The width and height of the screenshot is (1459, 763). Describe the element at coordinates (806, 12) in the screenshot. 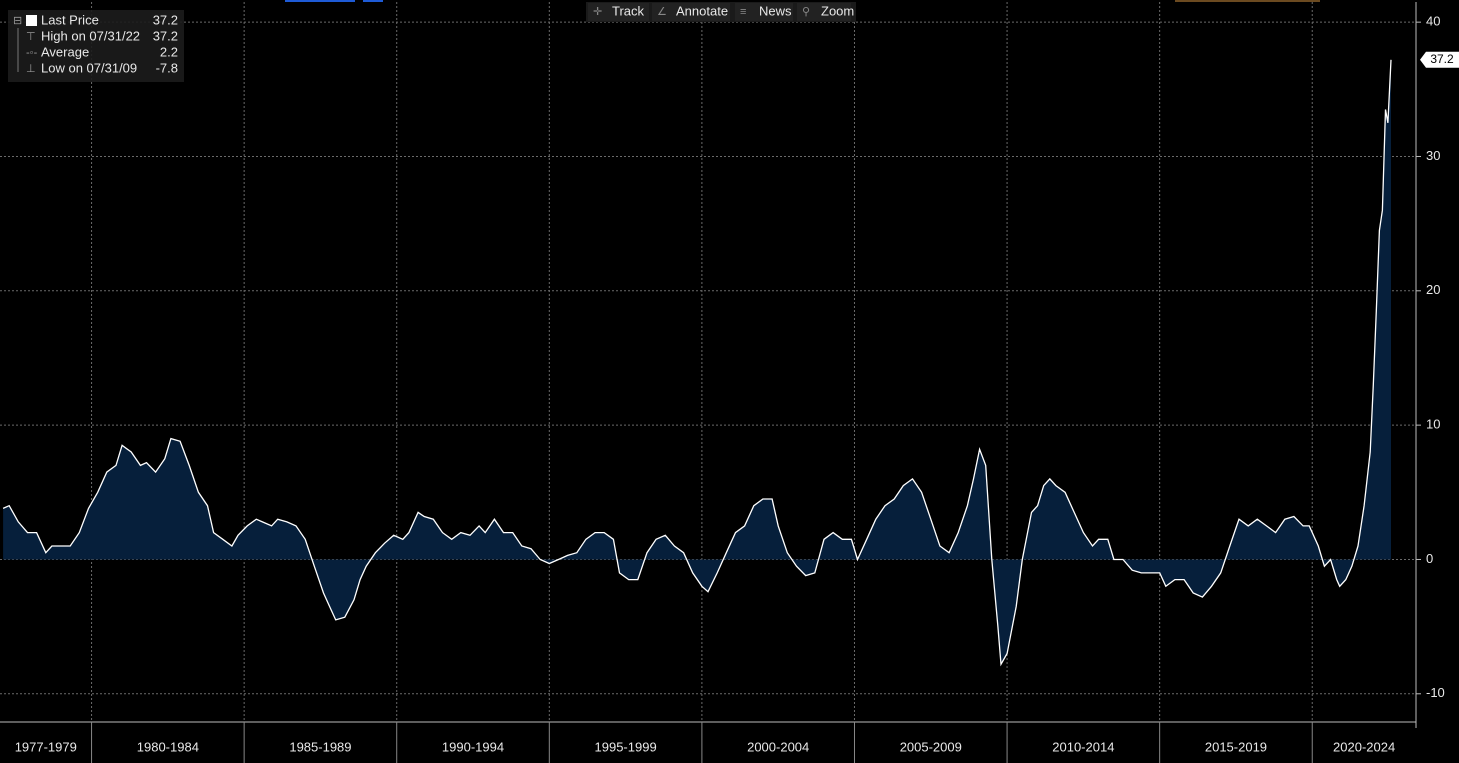

I see `toolbar-icon: ⚲` at that location.